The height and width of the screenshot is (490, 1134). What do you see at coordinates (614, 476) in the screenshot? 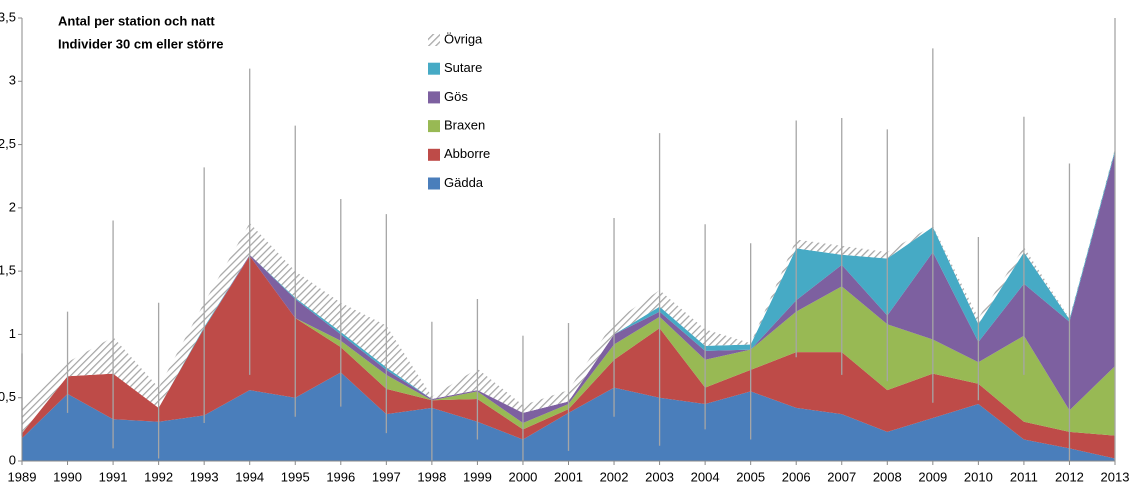
I see `x-tick-label: 2002` at bounding box center [614, 476].